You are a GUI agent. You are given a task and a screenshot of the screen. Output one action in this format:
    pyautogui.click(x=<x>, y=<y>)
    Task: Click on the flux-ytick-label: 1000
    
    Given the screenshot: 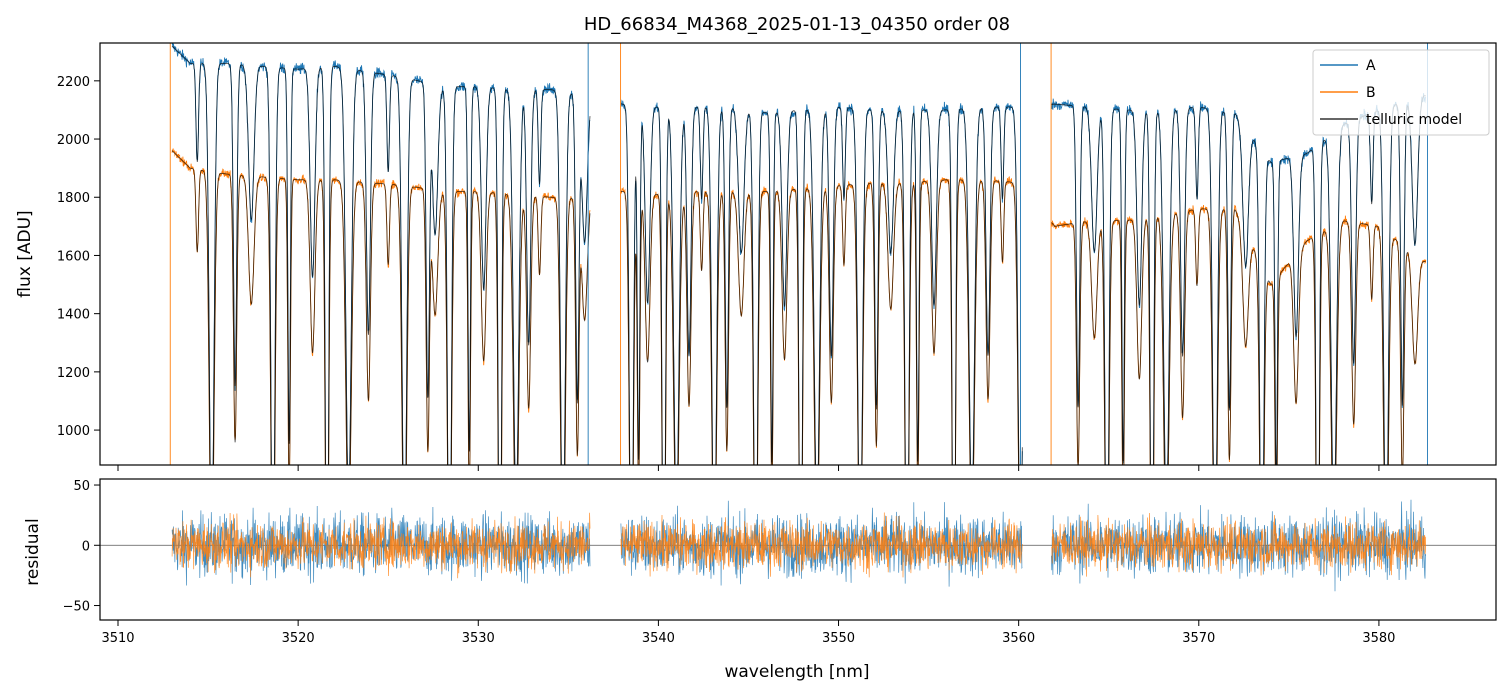 What is the action you would take?
    pyautogui.click(x=73, y=431)
    